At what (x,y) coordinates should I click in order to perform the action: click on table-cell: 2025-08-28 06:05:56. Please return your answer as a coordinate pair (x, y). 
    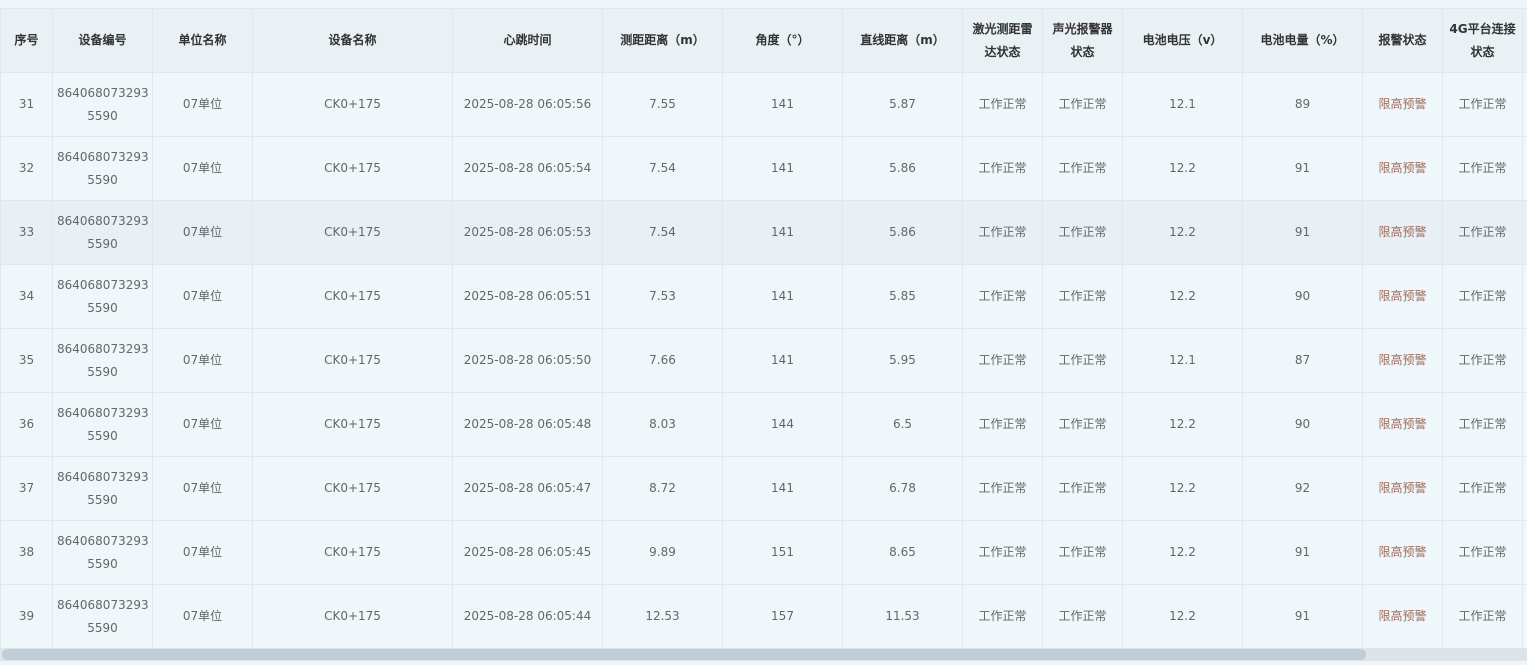
    Looking at the image, I should click on (527, 104).